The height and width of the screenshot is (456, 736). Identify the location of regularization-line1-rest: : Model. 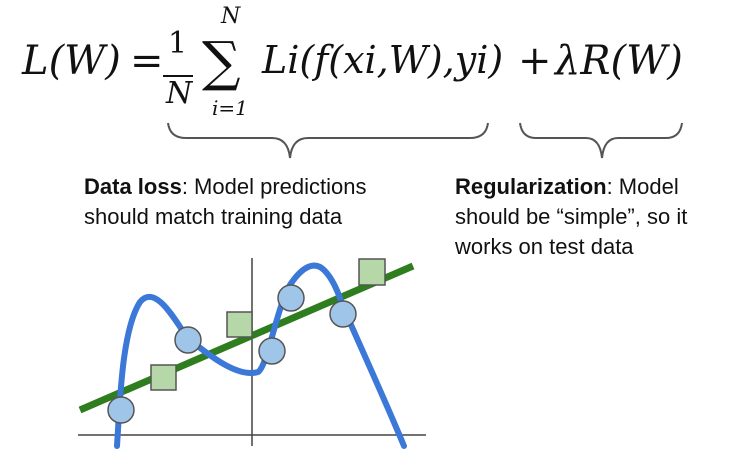
(642, 186).